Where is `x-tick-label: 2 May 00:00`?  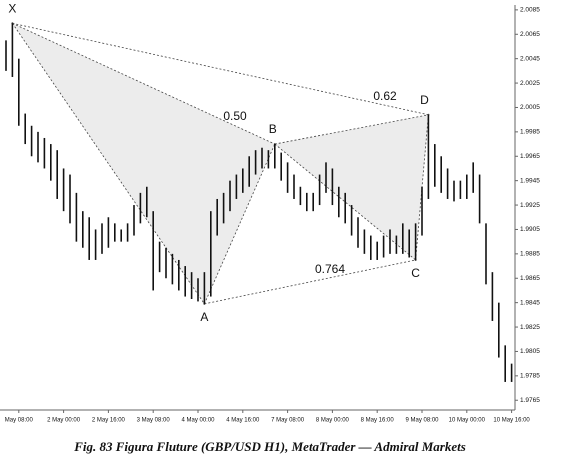
x-tick-label: 2 May 00:00 is located at coordinates (64, 421).